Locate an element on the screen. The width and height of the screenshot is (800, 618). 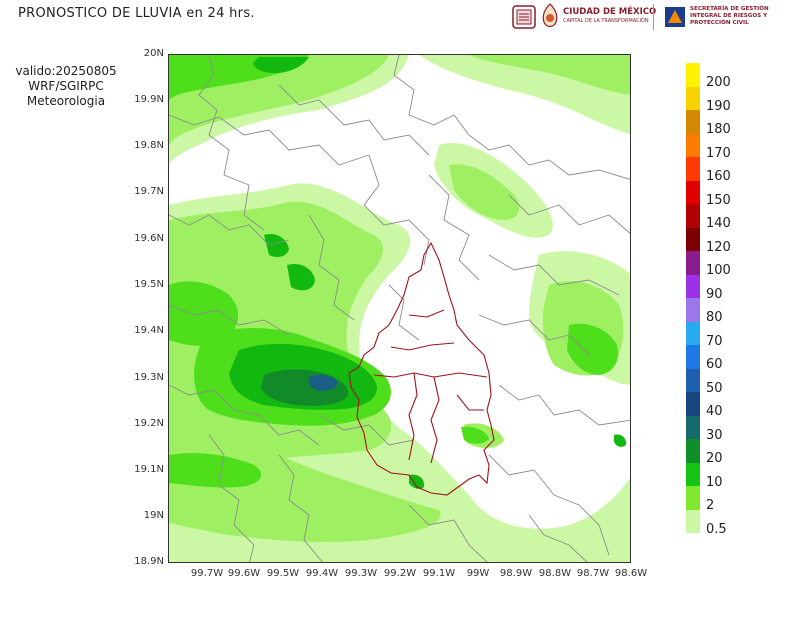
lat-label: 19.8N is located at coordinates (149, 145).